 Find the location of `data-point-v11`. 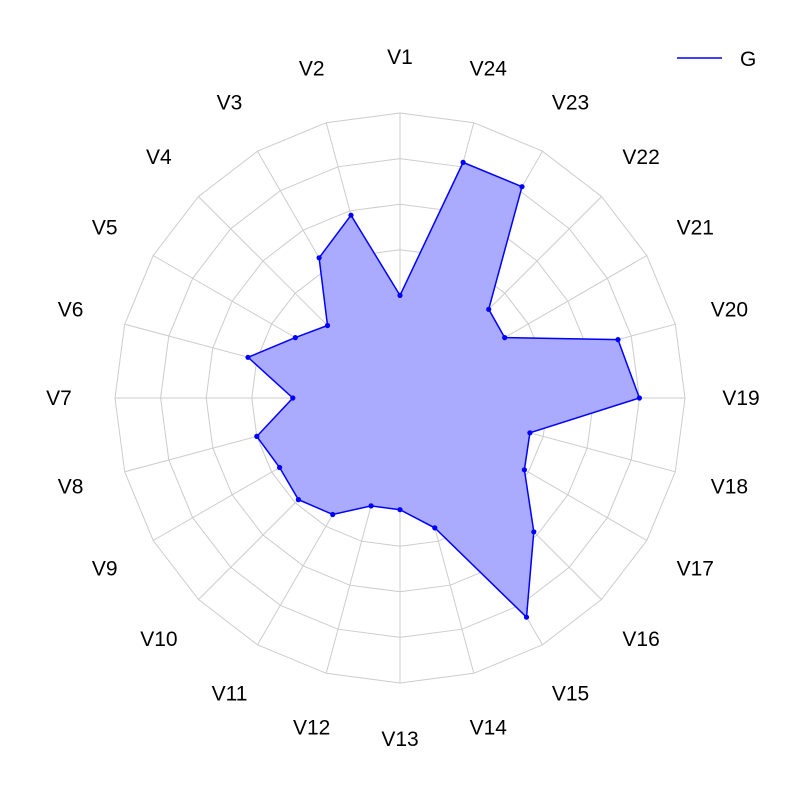

data-point-v11 is located at coordinates (333, 514).